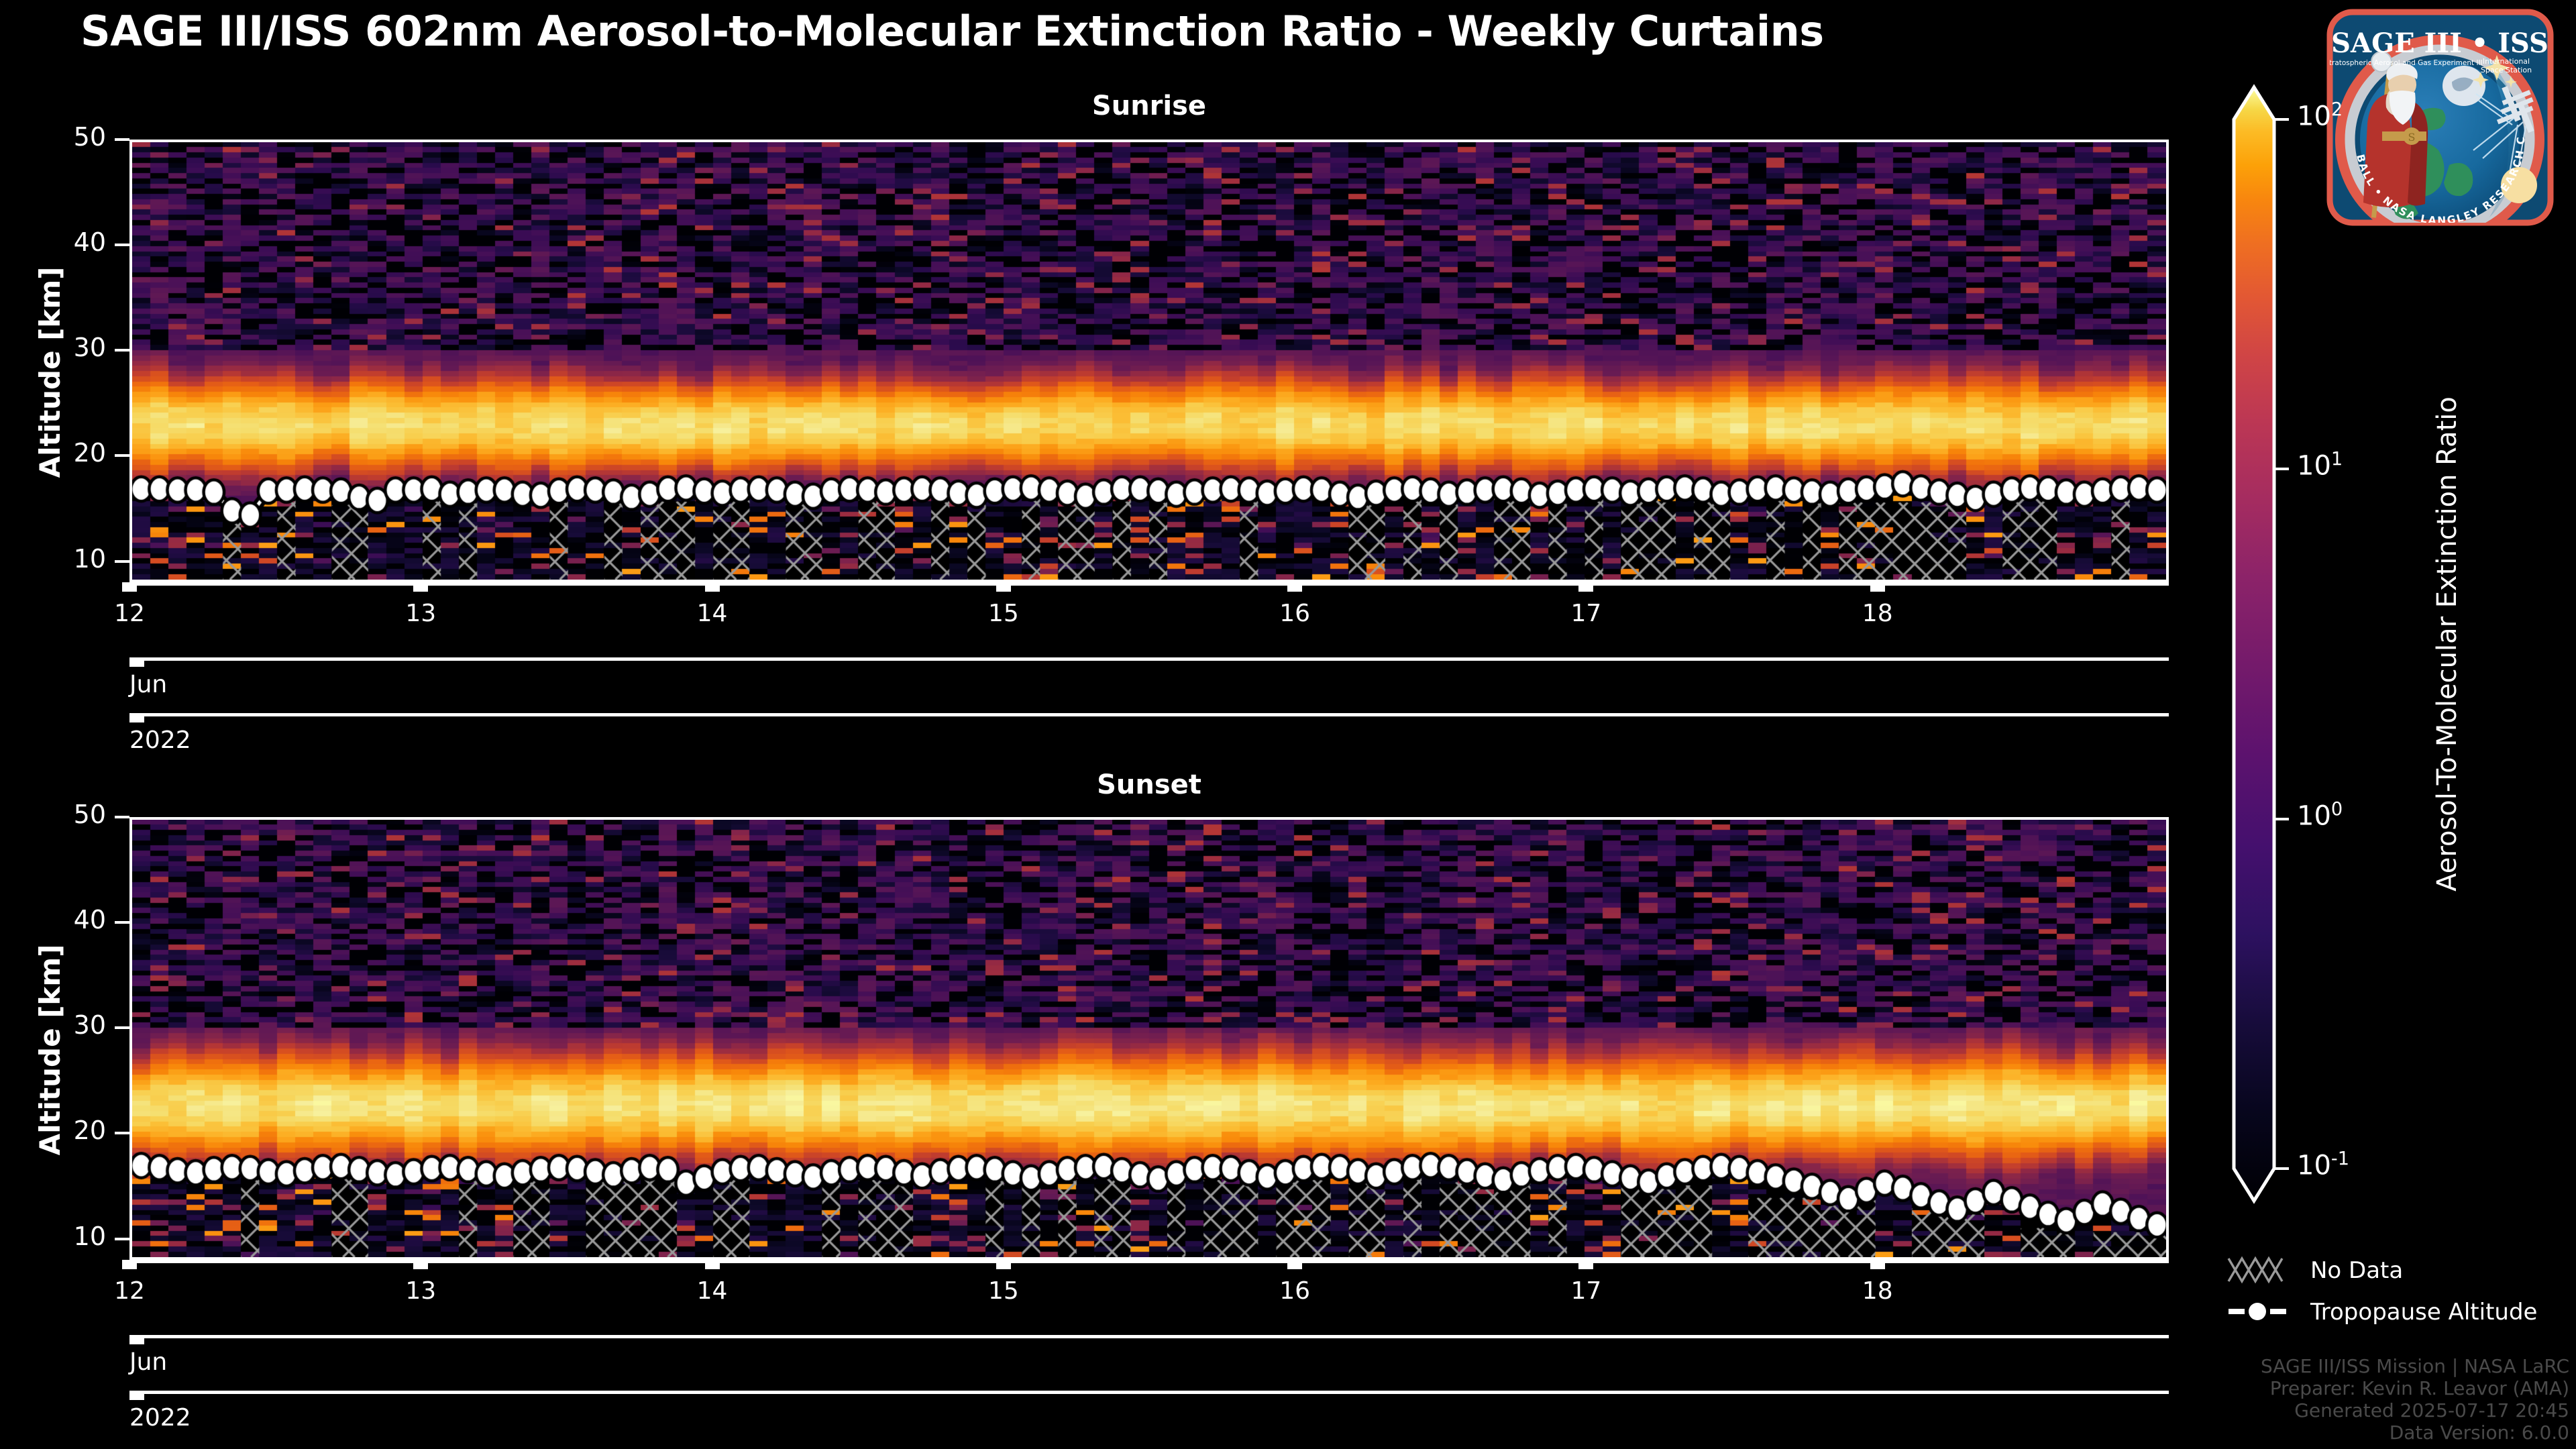 This screenshot has width=2576, height=1449. I want to click on legend-label-tropopause: Tropopause Altitude, so click(2424, 1312).